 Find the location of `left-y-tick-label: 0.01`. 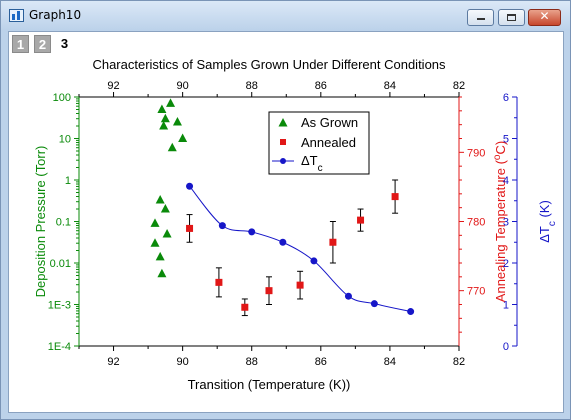

left-y-tick-label: 0.01 is located at coordinates (60, 264).